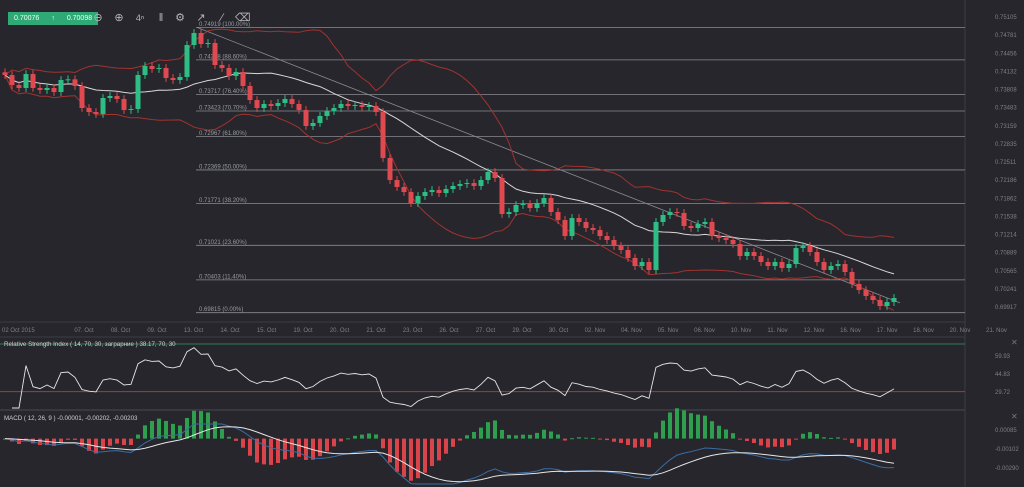  I want to click on price-axis-label: 0.74781, so click(1006, 36).